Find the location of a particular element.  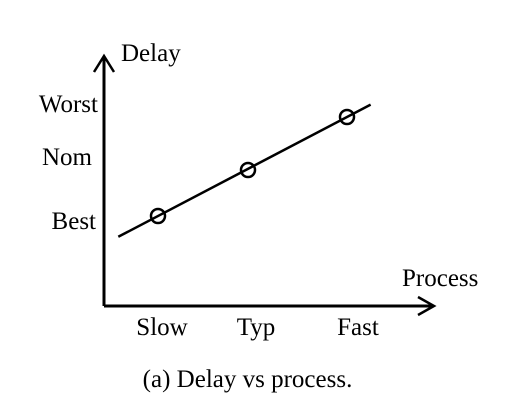

data-point-slow is located at coordinates (158, 216).